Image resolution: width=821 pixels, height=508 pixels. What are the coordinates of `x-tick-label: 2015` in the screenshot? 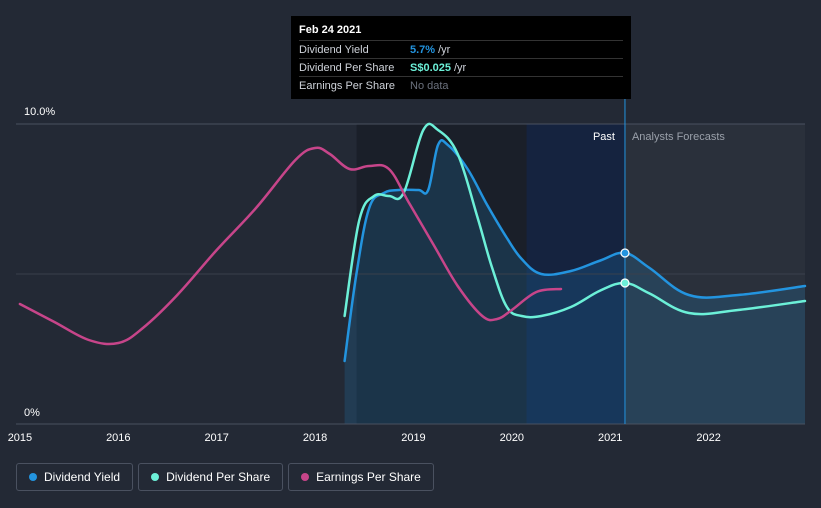 It's located at (20, 438).